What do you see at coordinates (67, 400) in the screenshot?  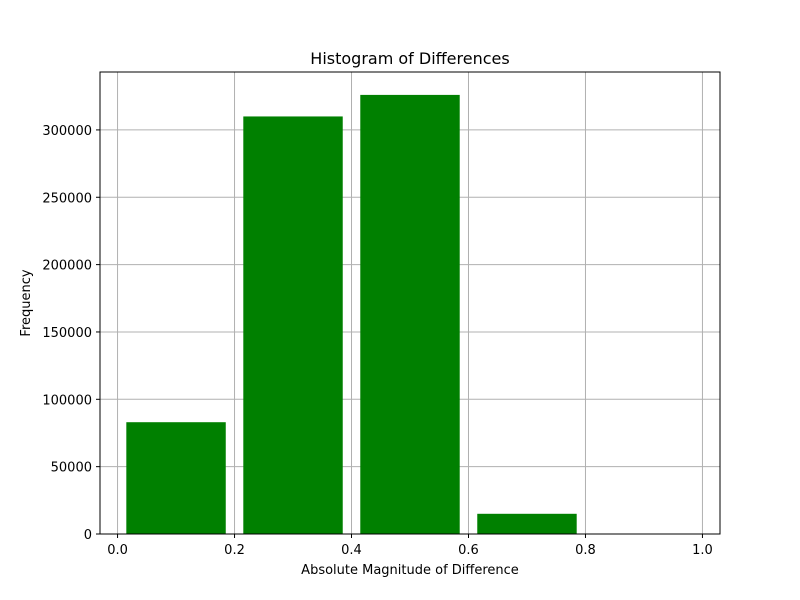 I see `y-tick-label: 100000` at bounding box center [67, 400].